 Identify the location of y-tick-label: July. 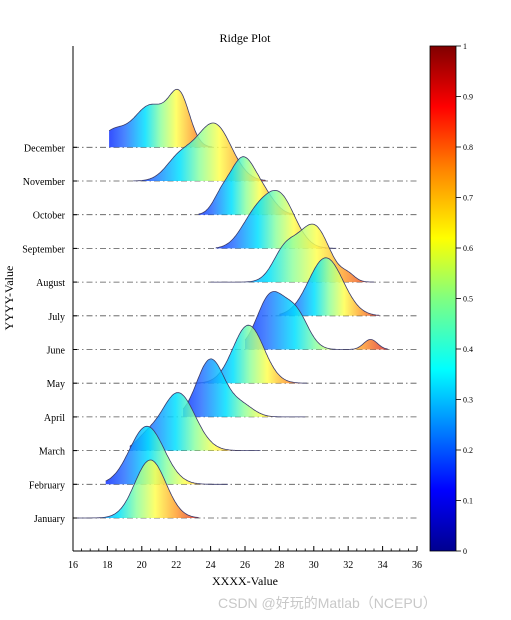
(56, 317).